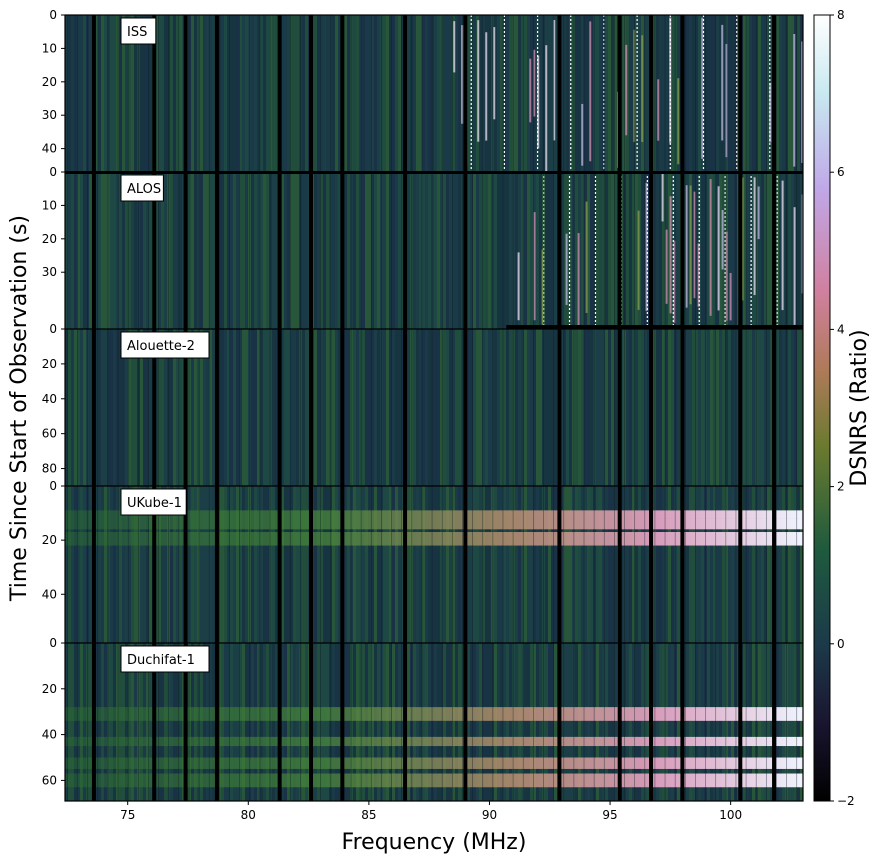  I want to click on y-tick-label: 0, so click(53, 172).